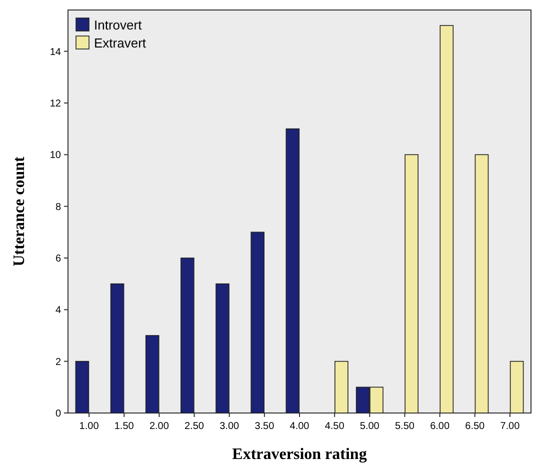 Image resolution: width=543 pixels, height=471 pixels. Describe the element at coordinates (56, 52) in the screenshot. I see `y-tick-label: 14` at that location.